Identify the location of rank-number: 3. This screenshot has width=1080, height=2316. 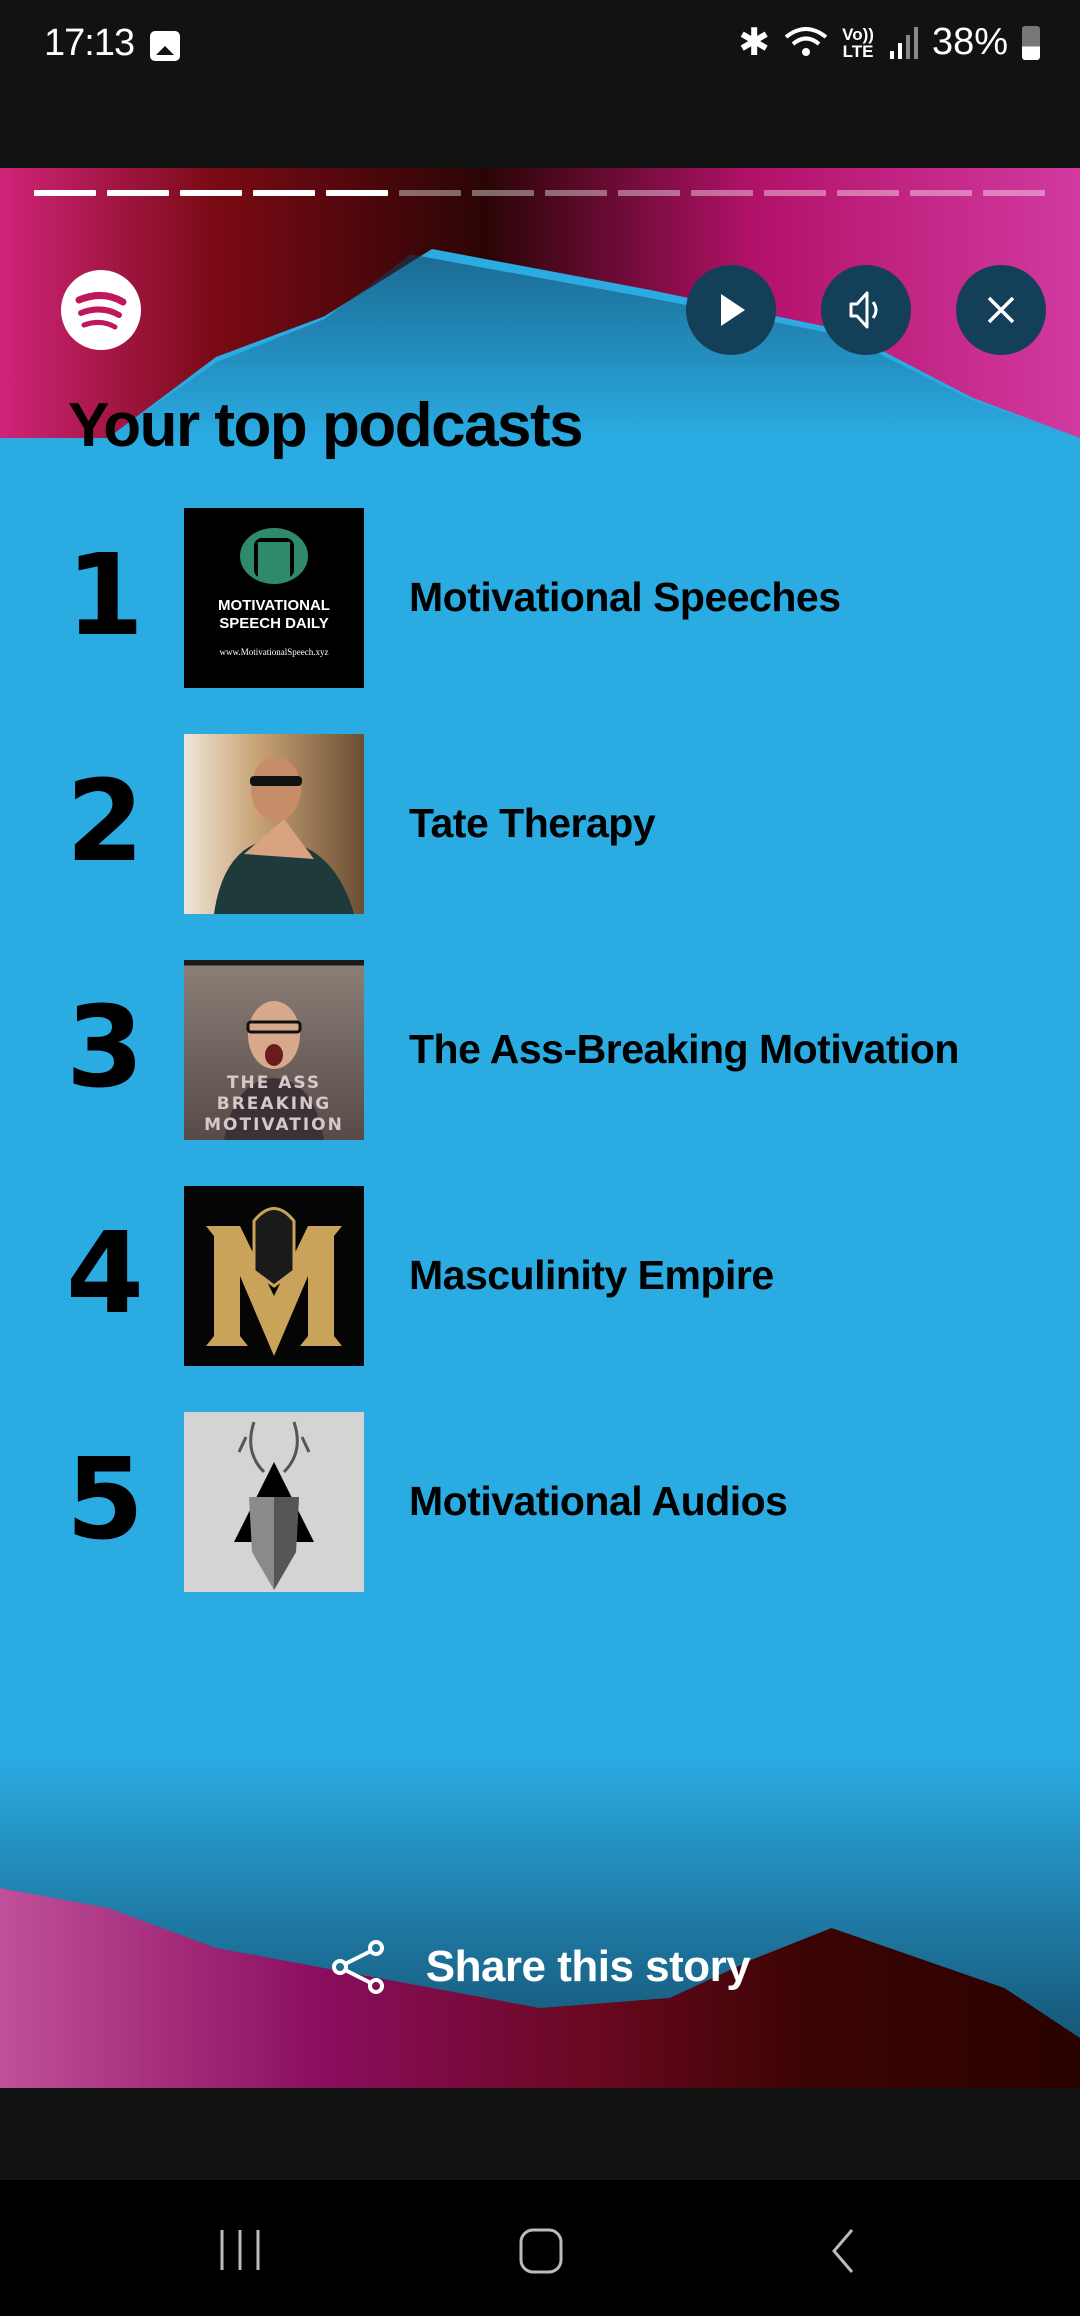
(105, 1048).